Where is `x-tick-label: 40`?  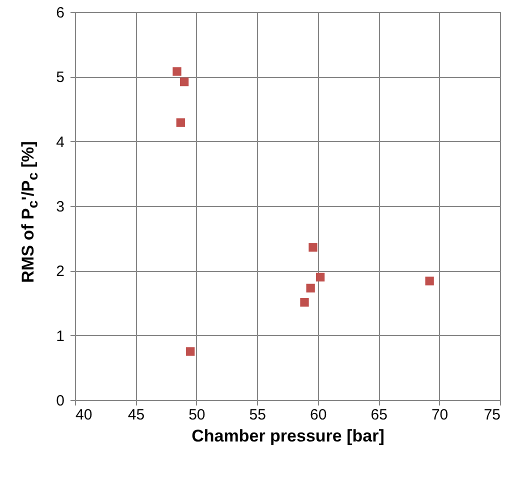 x-tick-label: 40 is located at coordinates (84, 415).